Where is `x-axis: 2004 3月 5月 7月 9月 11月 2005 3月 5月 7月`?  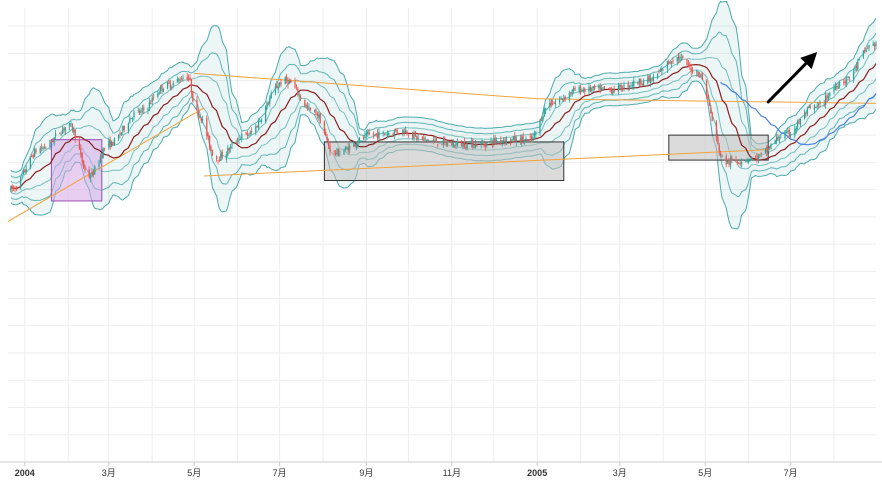
x-axis: 2004 3月 5月 7月 9月 11月 2005 3月 5月 7月 is located at coordinates (441, 469).